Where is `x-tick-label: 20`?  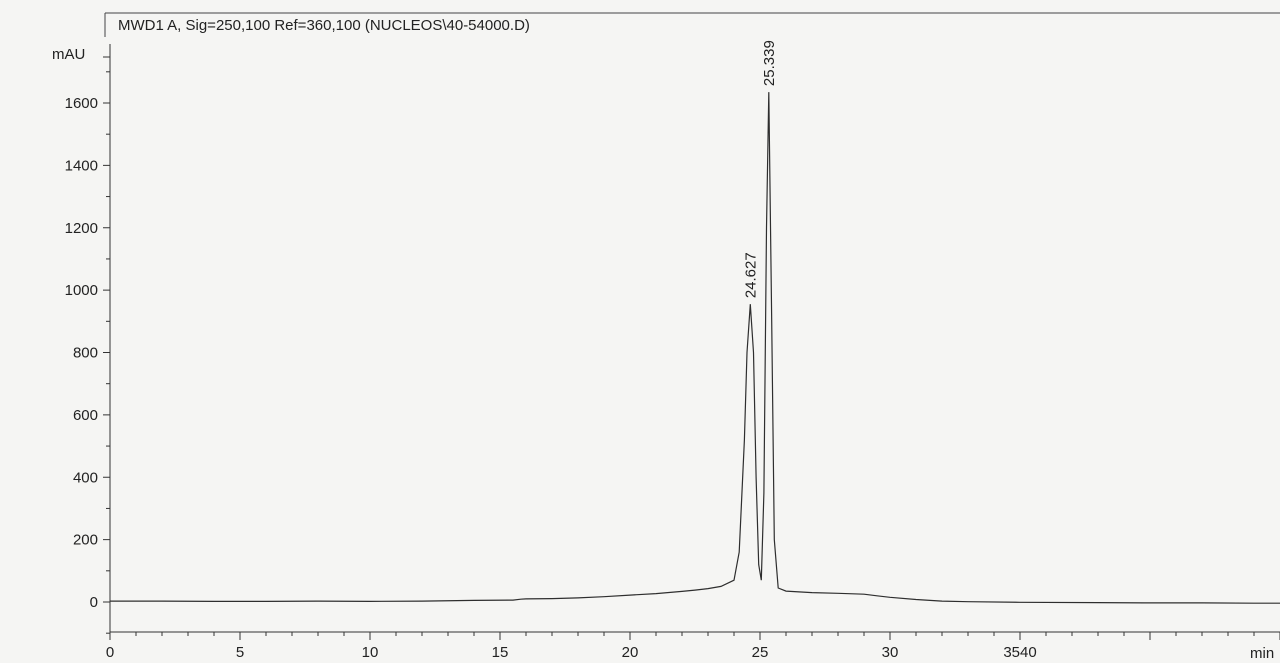
x-tick-label: 20 is located at coordinates (630, 652).